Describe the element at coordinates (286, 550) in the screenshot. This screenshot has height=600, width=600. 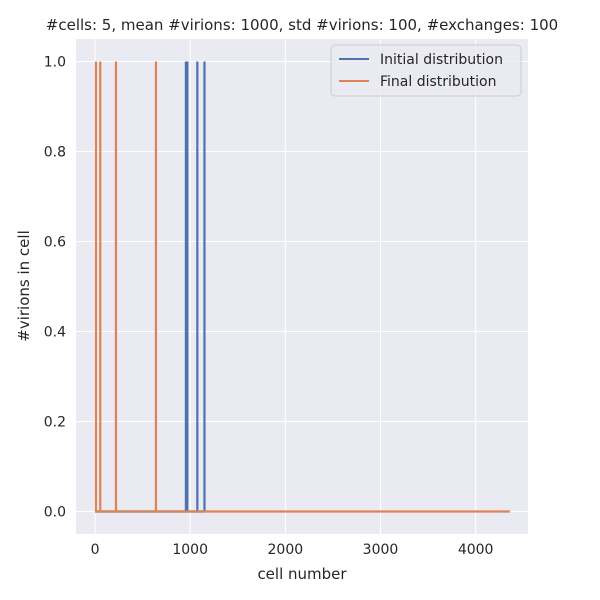
I see `x-tick-label: 2000` at that location.